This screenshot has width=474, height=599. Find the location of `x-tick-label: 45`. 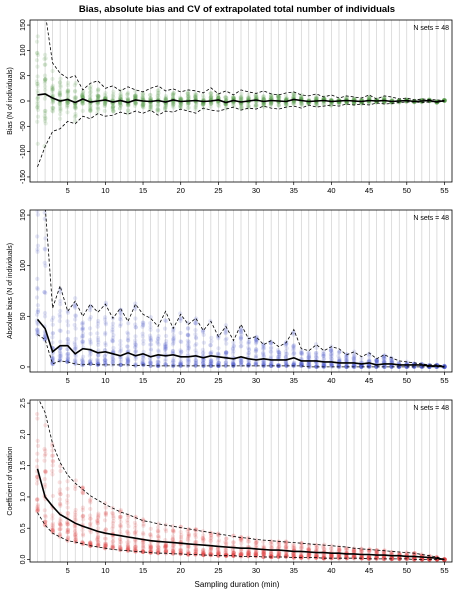

x-tick-label: 45 is located at coordinates (369, 380).